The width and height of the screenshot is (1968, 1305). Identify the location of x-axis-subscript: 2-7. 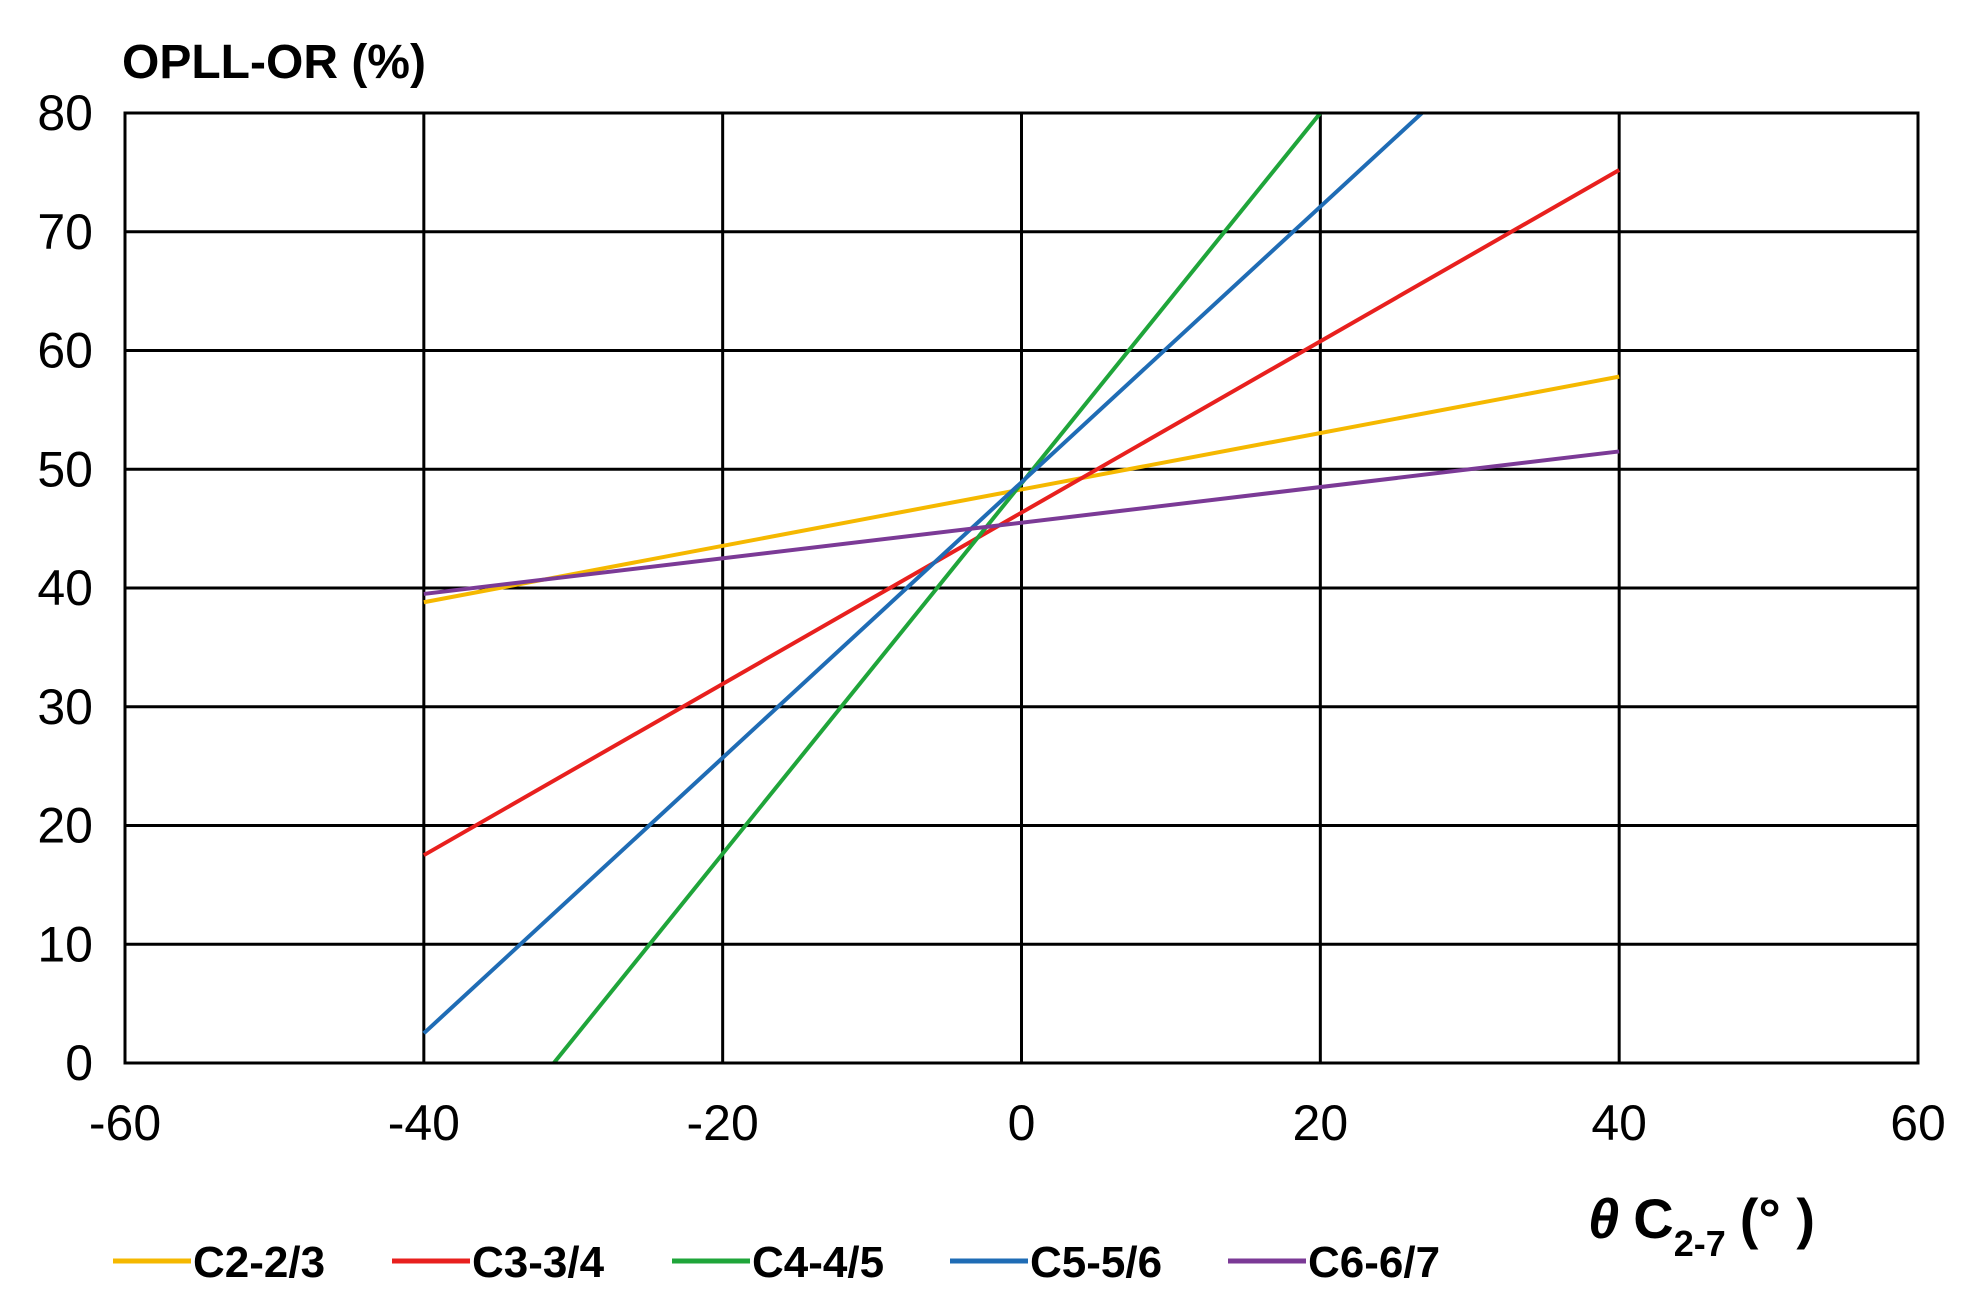
(1700, 1243).